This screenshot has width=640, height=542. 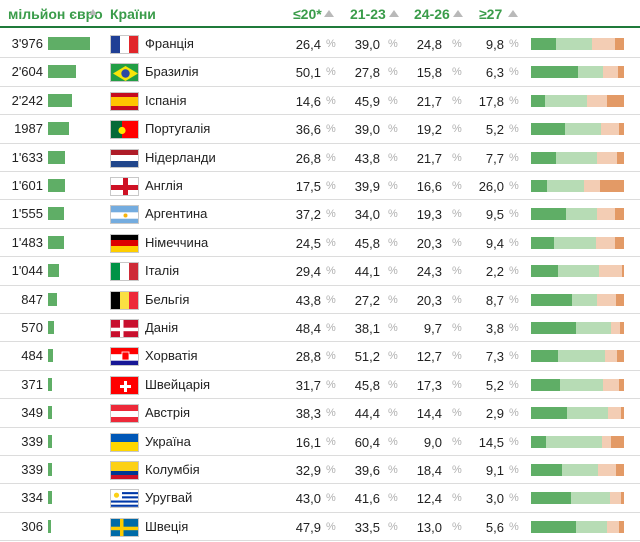 I want to click on table-row: 1'483 Німеччина 24,5% 45,8% 20,3% 9,4%, so click(x=320, y=243).